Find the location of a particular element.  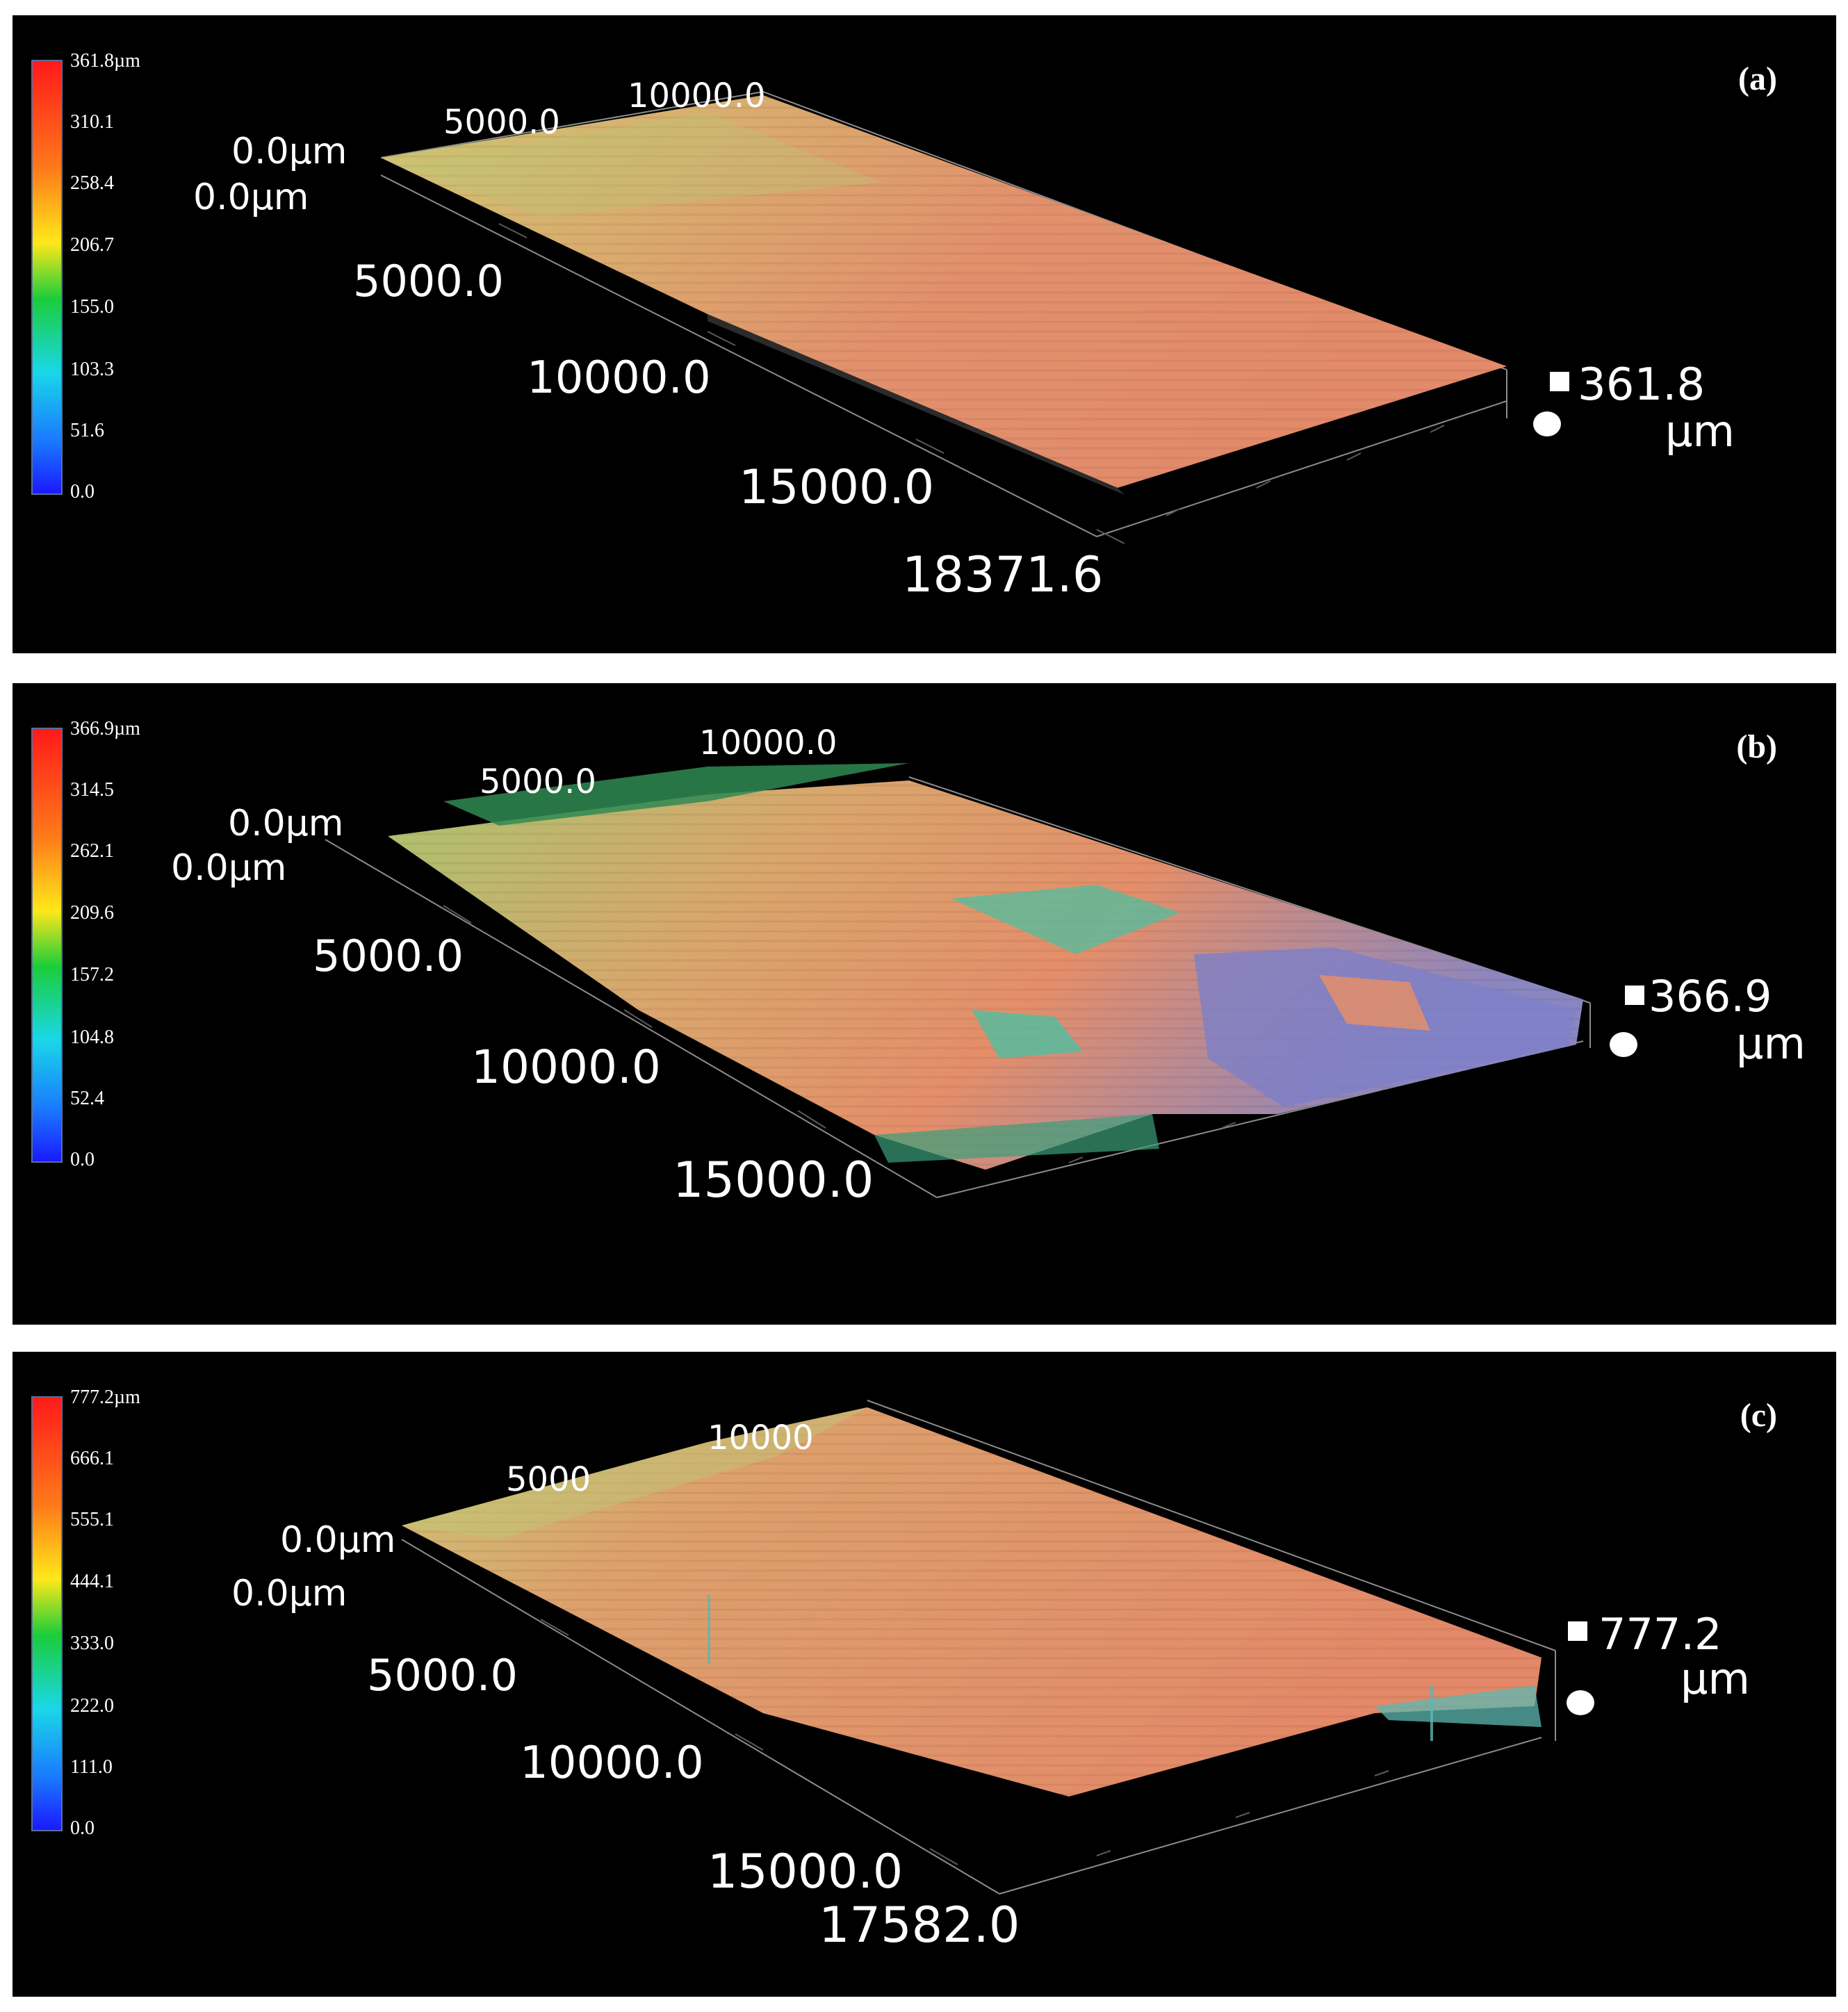

colorbar-tick: 258.4 is located at coordinates (92, 183).